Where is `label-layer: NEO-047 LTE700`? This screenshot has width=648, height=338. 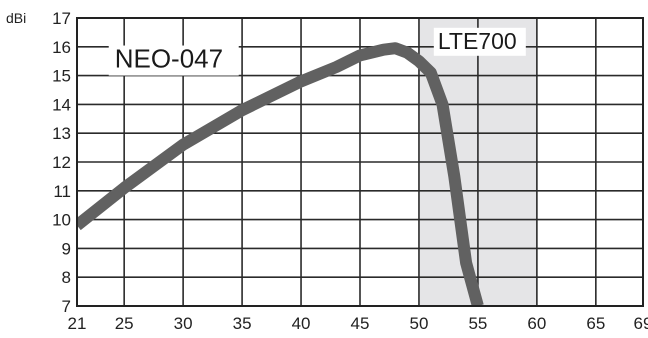
label-layer: NEO-047 LTE700 is located at coordinates (317, 51).